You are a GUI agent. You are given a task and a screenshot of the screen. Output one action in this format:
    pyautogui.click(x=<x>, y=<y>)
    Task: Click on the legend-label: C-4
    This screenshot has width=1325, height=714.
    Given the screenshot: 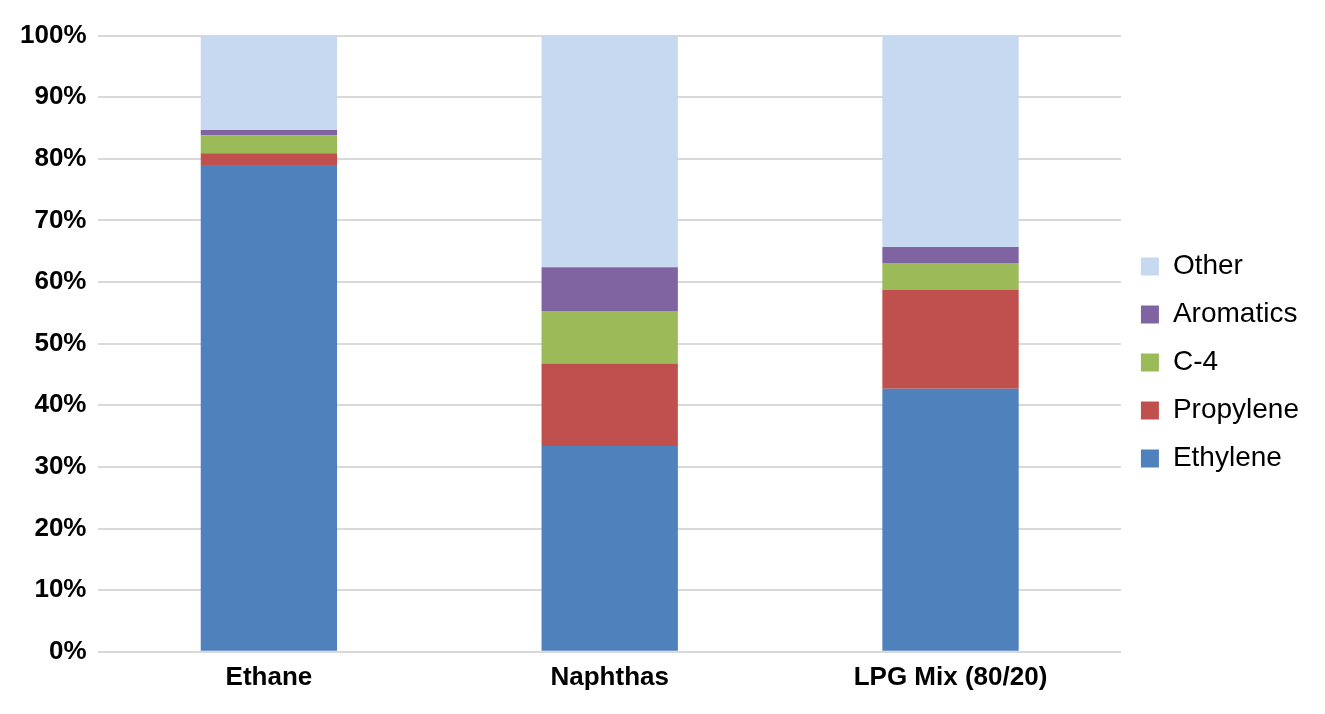 What is the action you would take?
    pyautogui.click(x=1195, y=361)
    